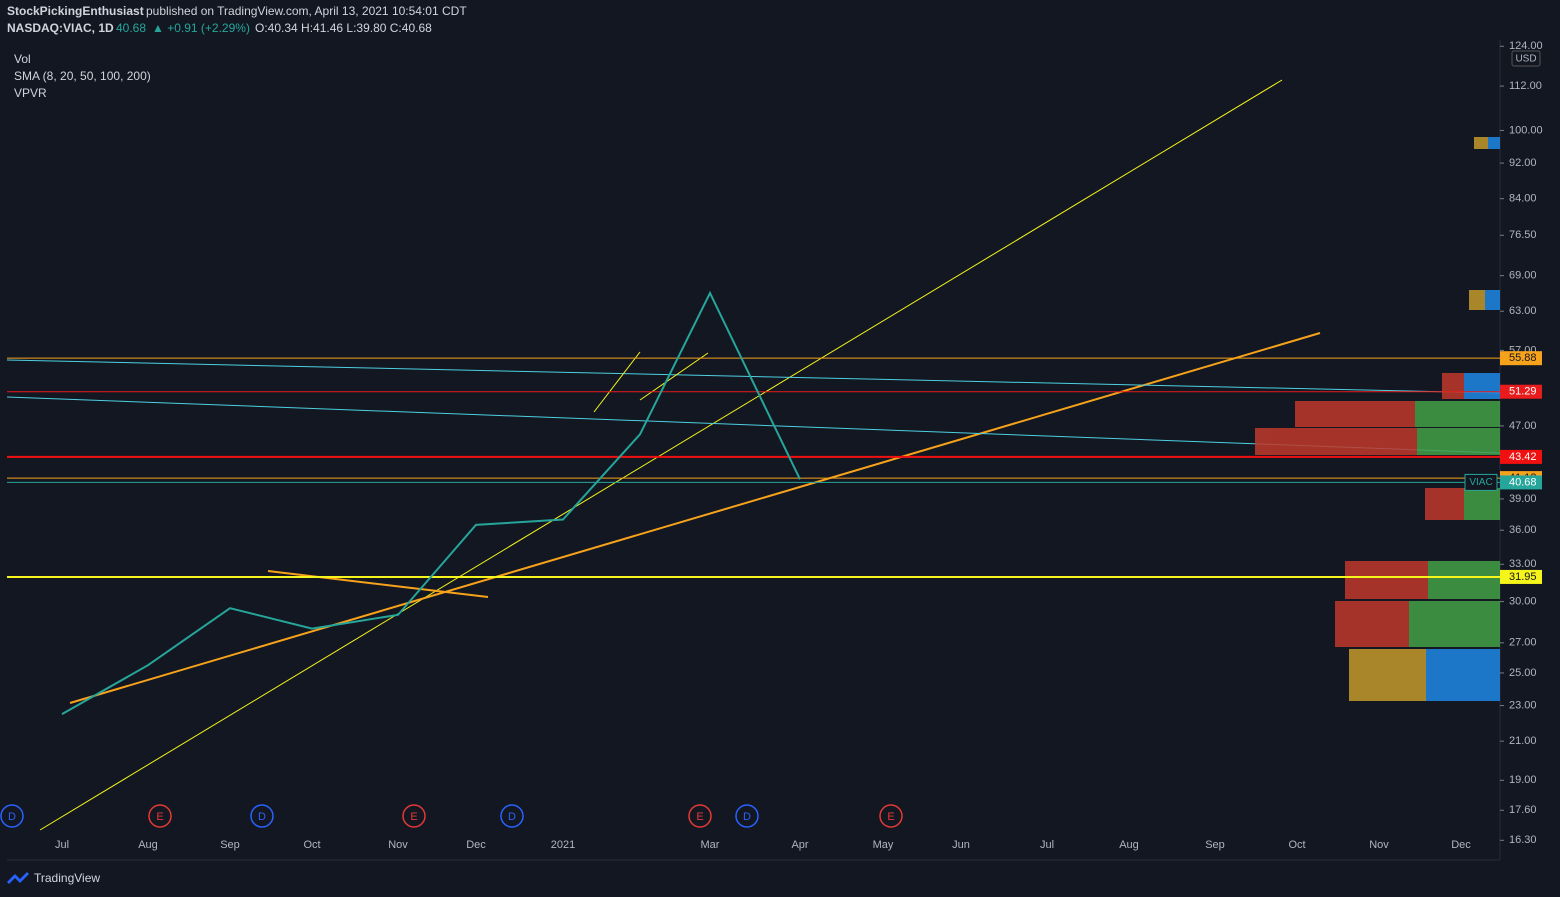 This screenshot has width=1560, height=897. I want to click on ohlc: O:40.34 H:41.46 L:39.80 C:40.68, so click(343, 28).